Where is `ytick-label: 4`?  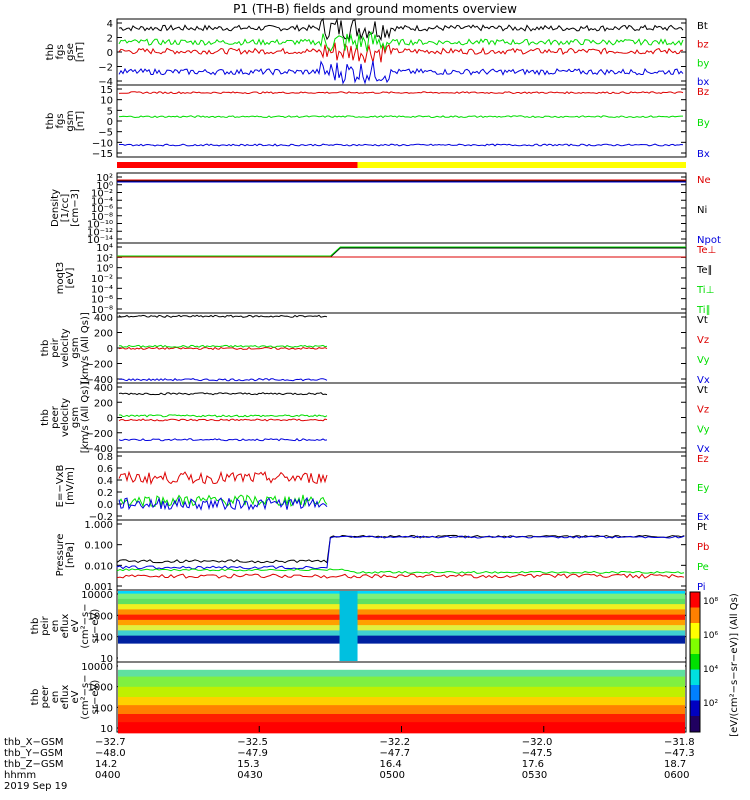
ytick-label: 4 is located at coordinates (110, 24).